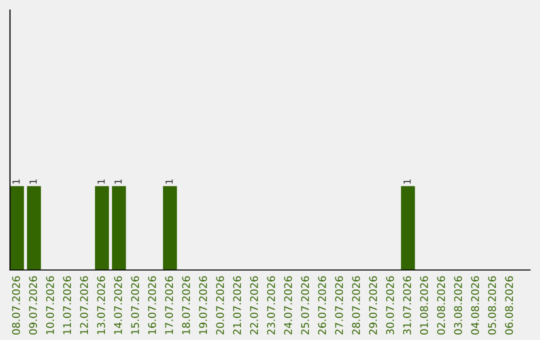  I want to click on x-tick-label: 21.07.2026, so click(237, 305).